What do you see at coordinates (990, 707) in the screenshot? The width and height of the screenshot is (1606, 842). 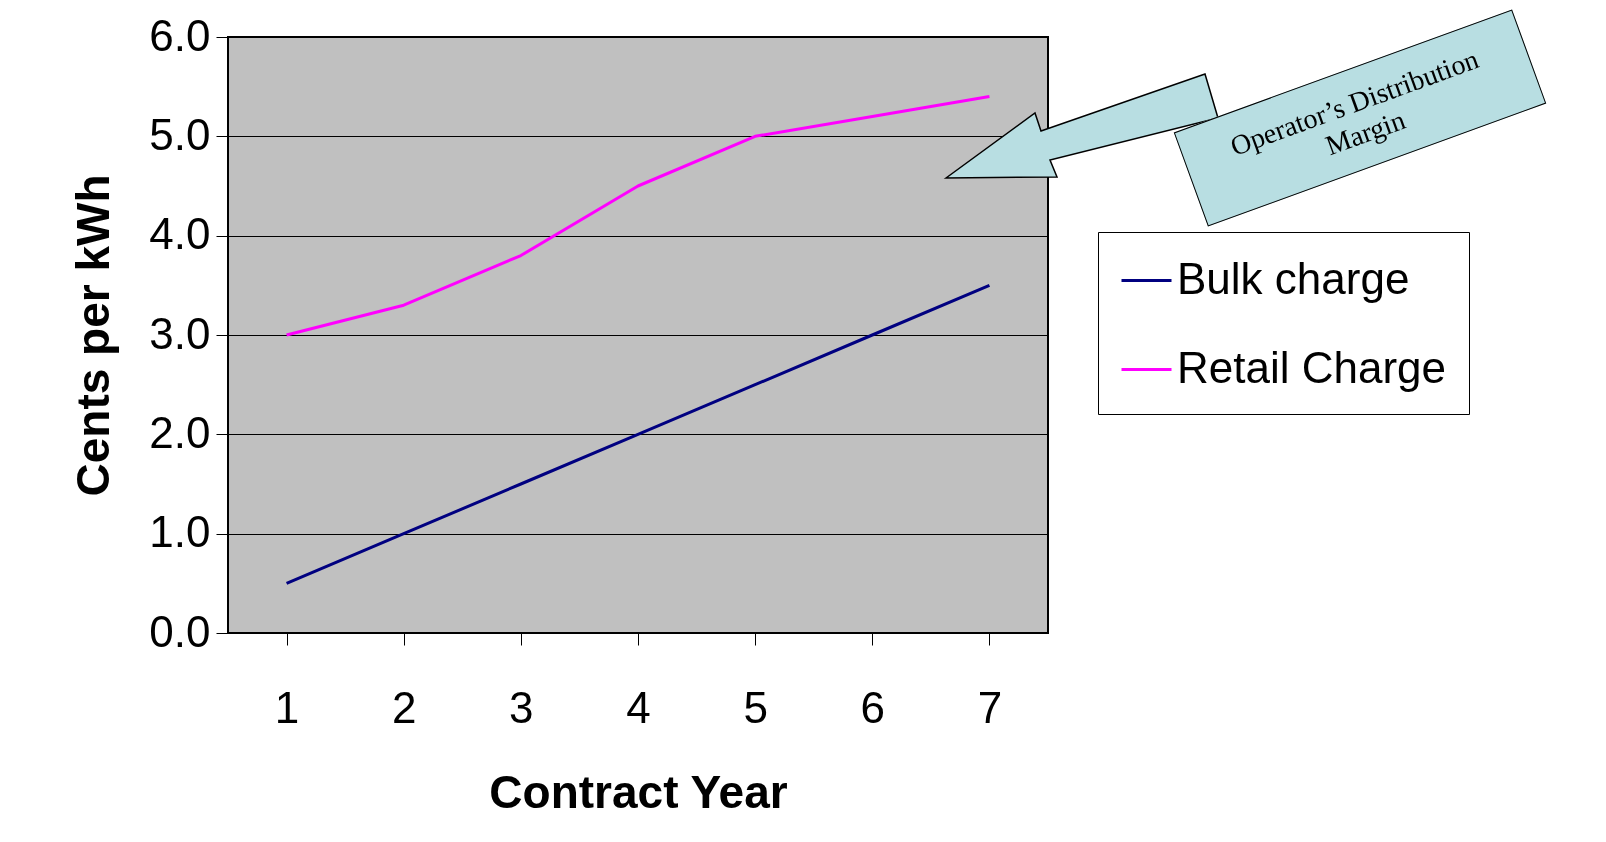 I see `x-tick-label: 7` at bounding box center [990, 707].